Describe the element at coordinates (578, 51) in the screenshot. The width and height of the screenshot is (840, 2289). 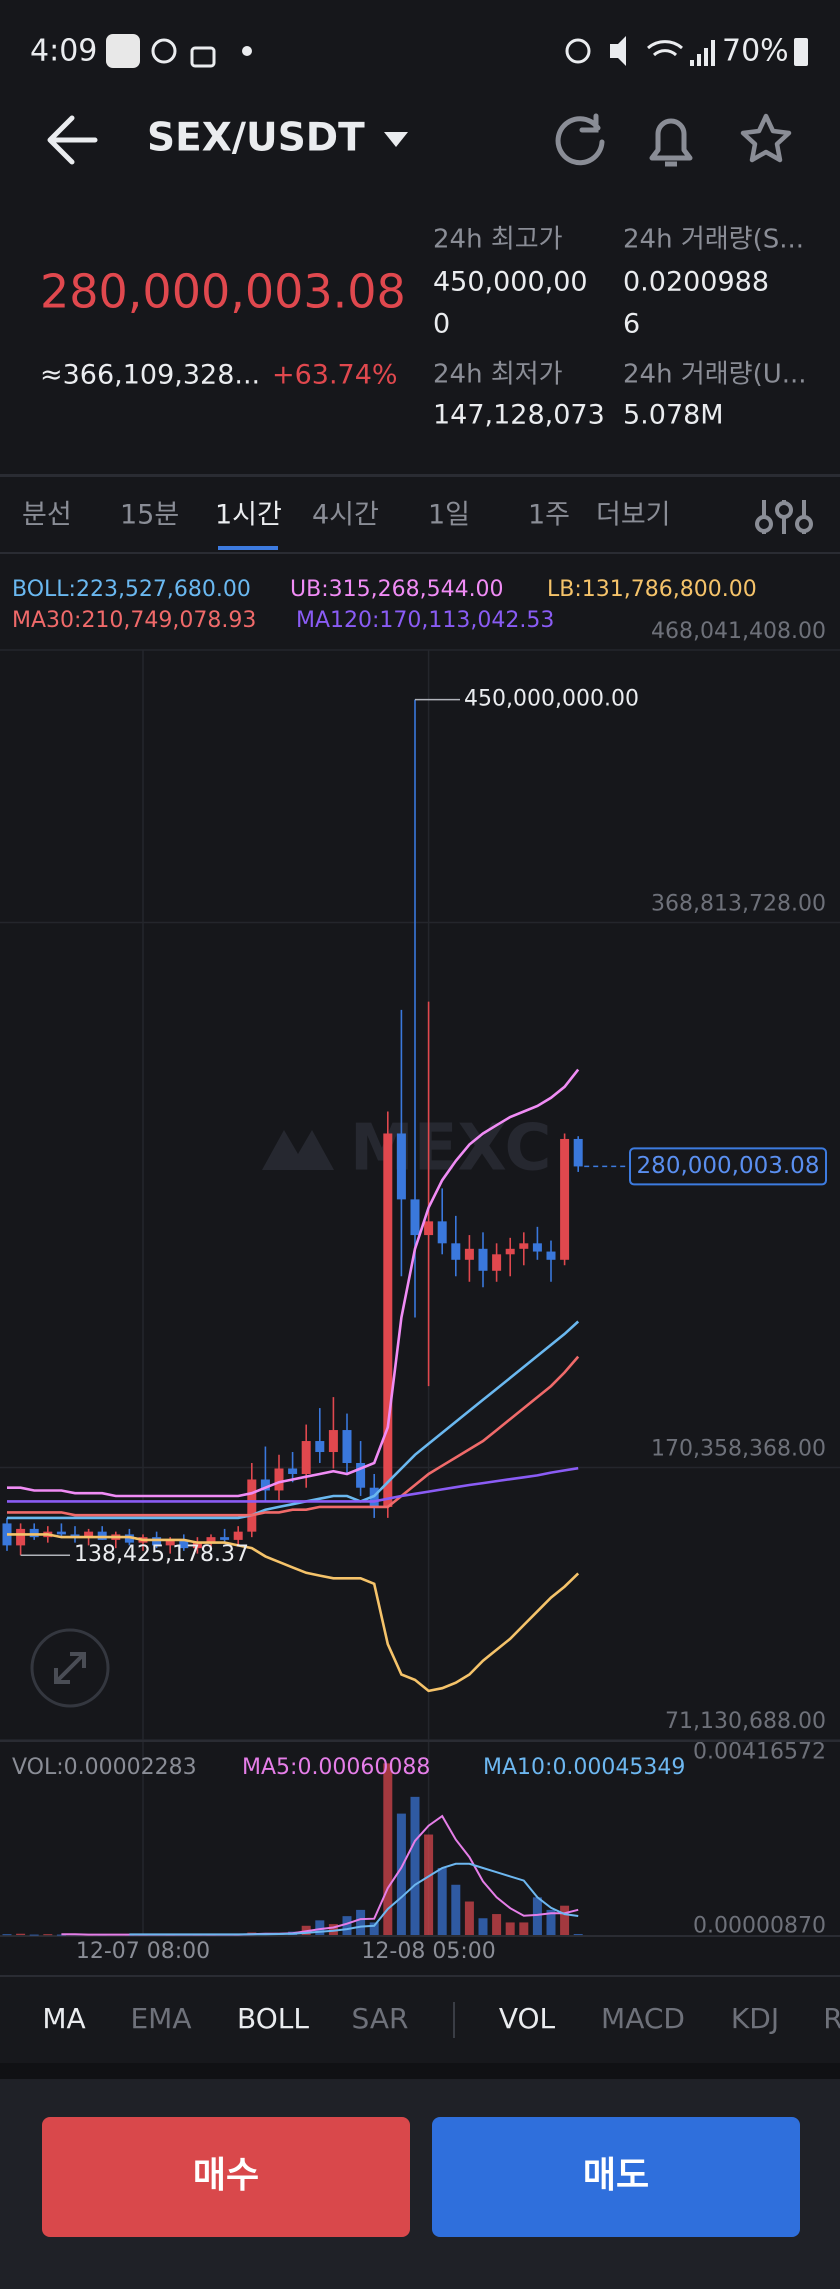
I see `status-alarm` at that location.